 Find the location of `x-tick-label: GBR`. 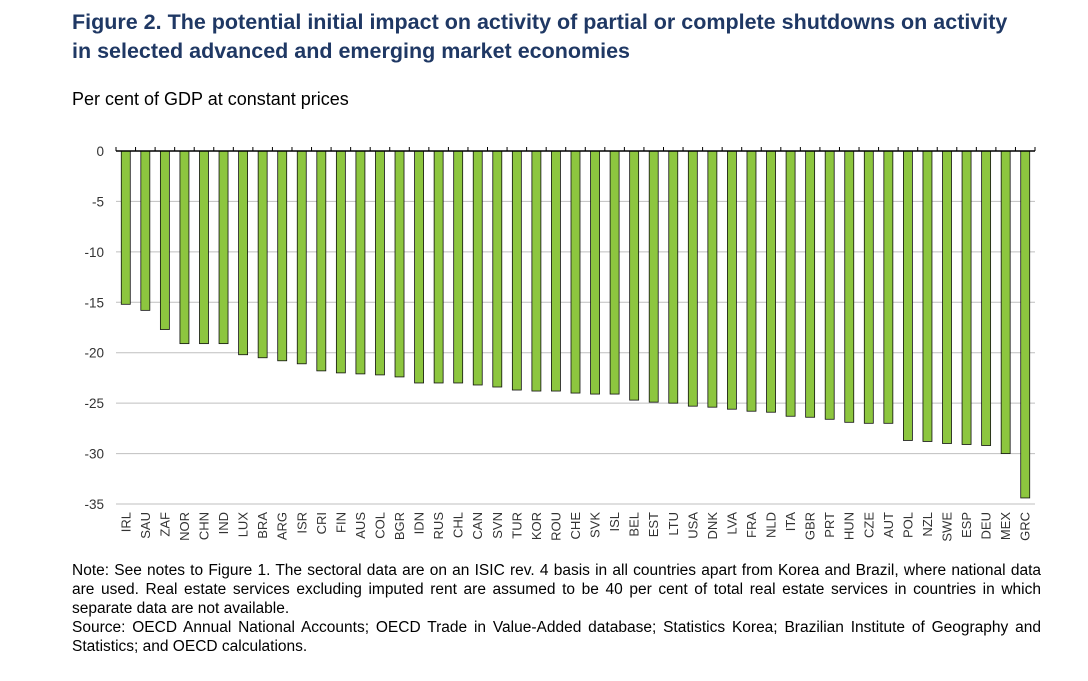

x-tick-label: GBR is located at coordinates (810, 526).